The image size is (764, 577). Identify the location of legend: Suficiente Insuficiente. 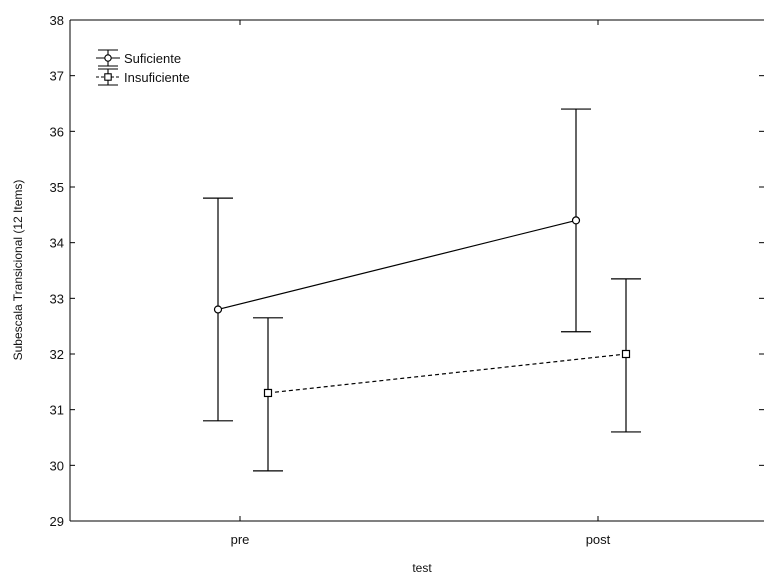
(143, 67).